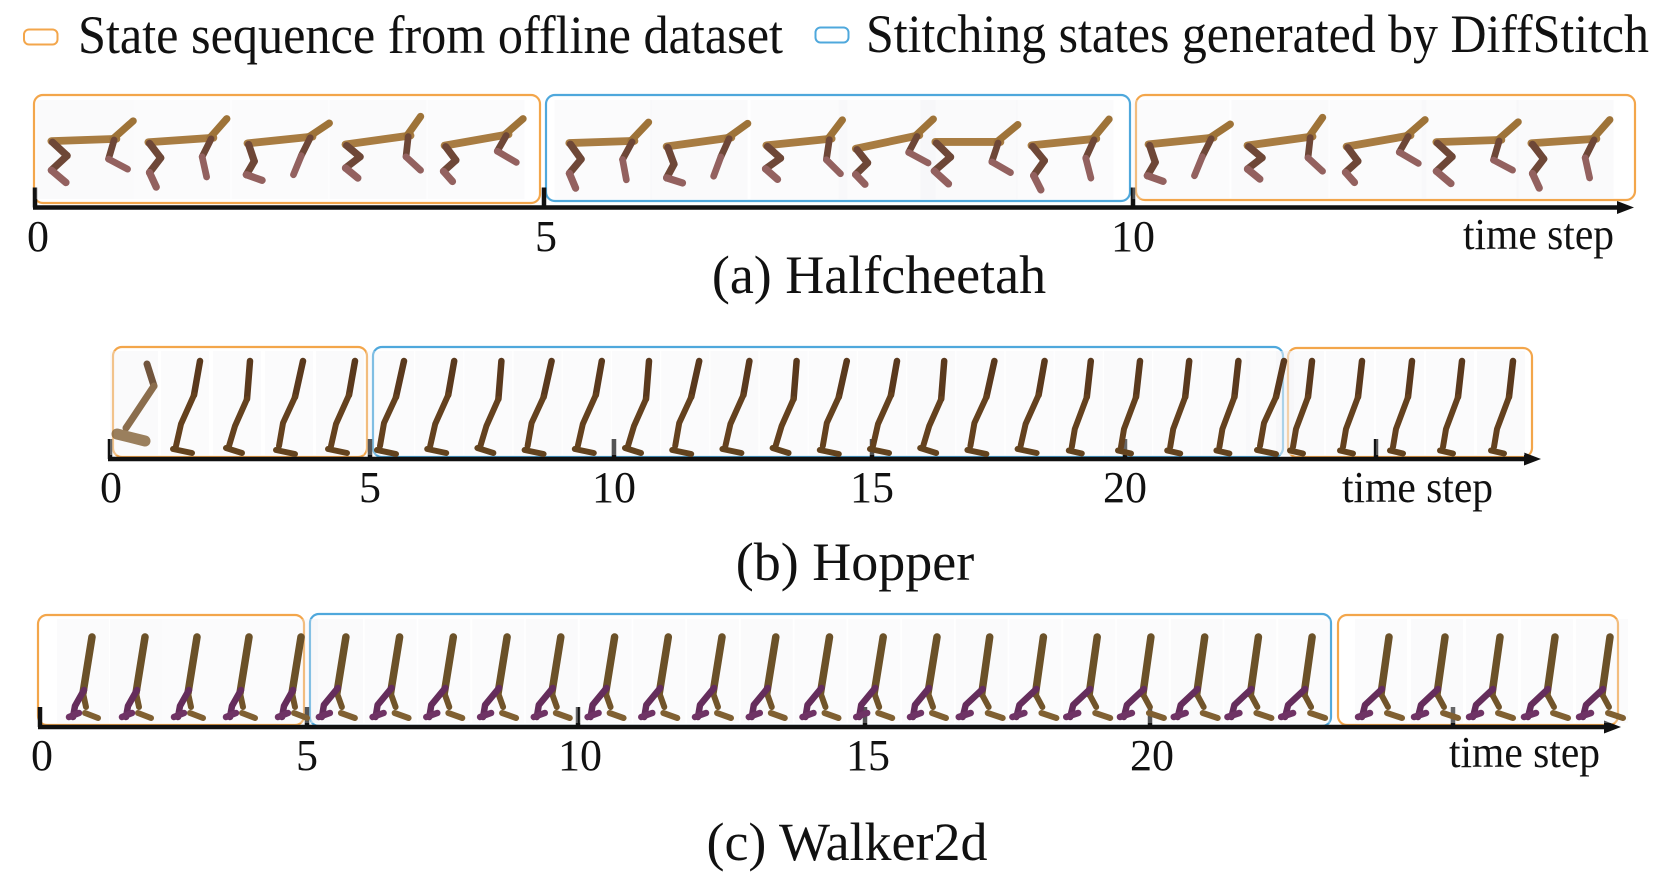 The height and width of the screenshot is (890, 1661). I want to click on svg-text: (a) Halfcheetah, so click(879, 275).